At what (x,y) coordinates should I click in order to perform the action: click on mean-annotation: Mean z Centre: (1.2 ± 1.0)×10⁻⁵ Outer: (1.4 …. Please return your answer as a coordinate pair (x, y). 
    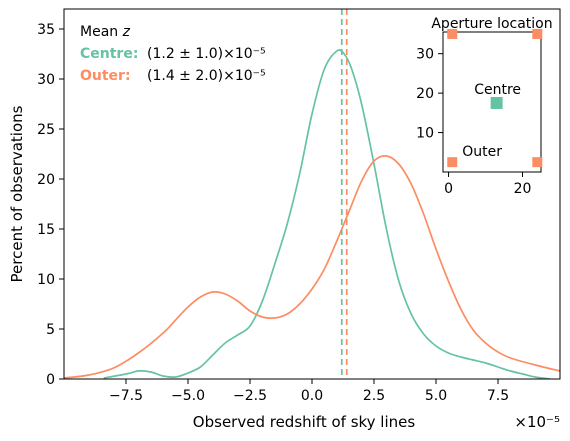
    Looking at the image, I should click on (173, 54).